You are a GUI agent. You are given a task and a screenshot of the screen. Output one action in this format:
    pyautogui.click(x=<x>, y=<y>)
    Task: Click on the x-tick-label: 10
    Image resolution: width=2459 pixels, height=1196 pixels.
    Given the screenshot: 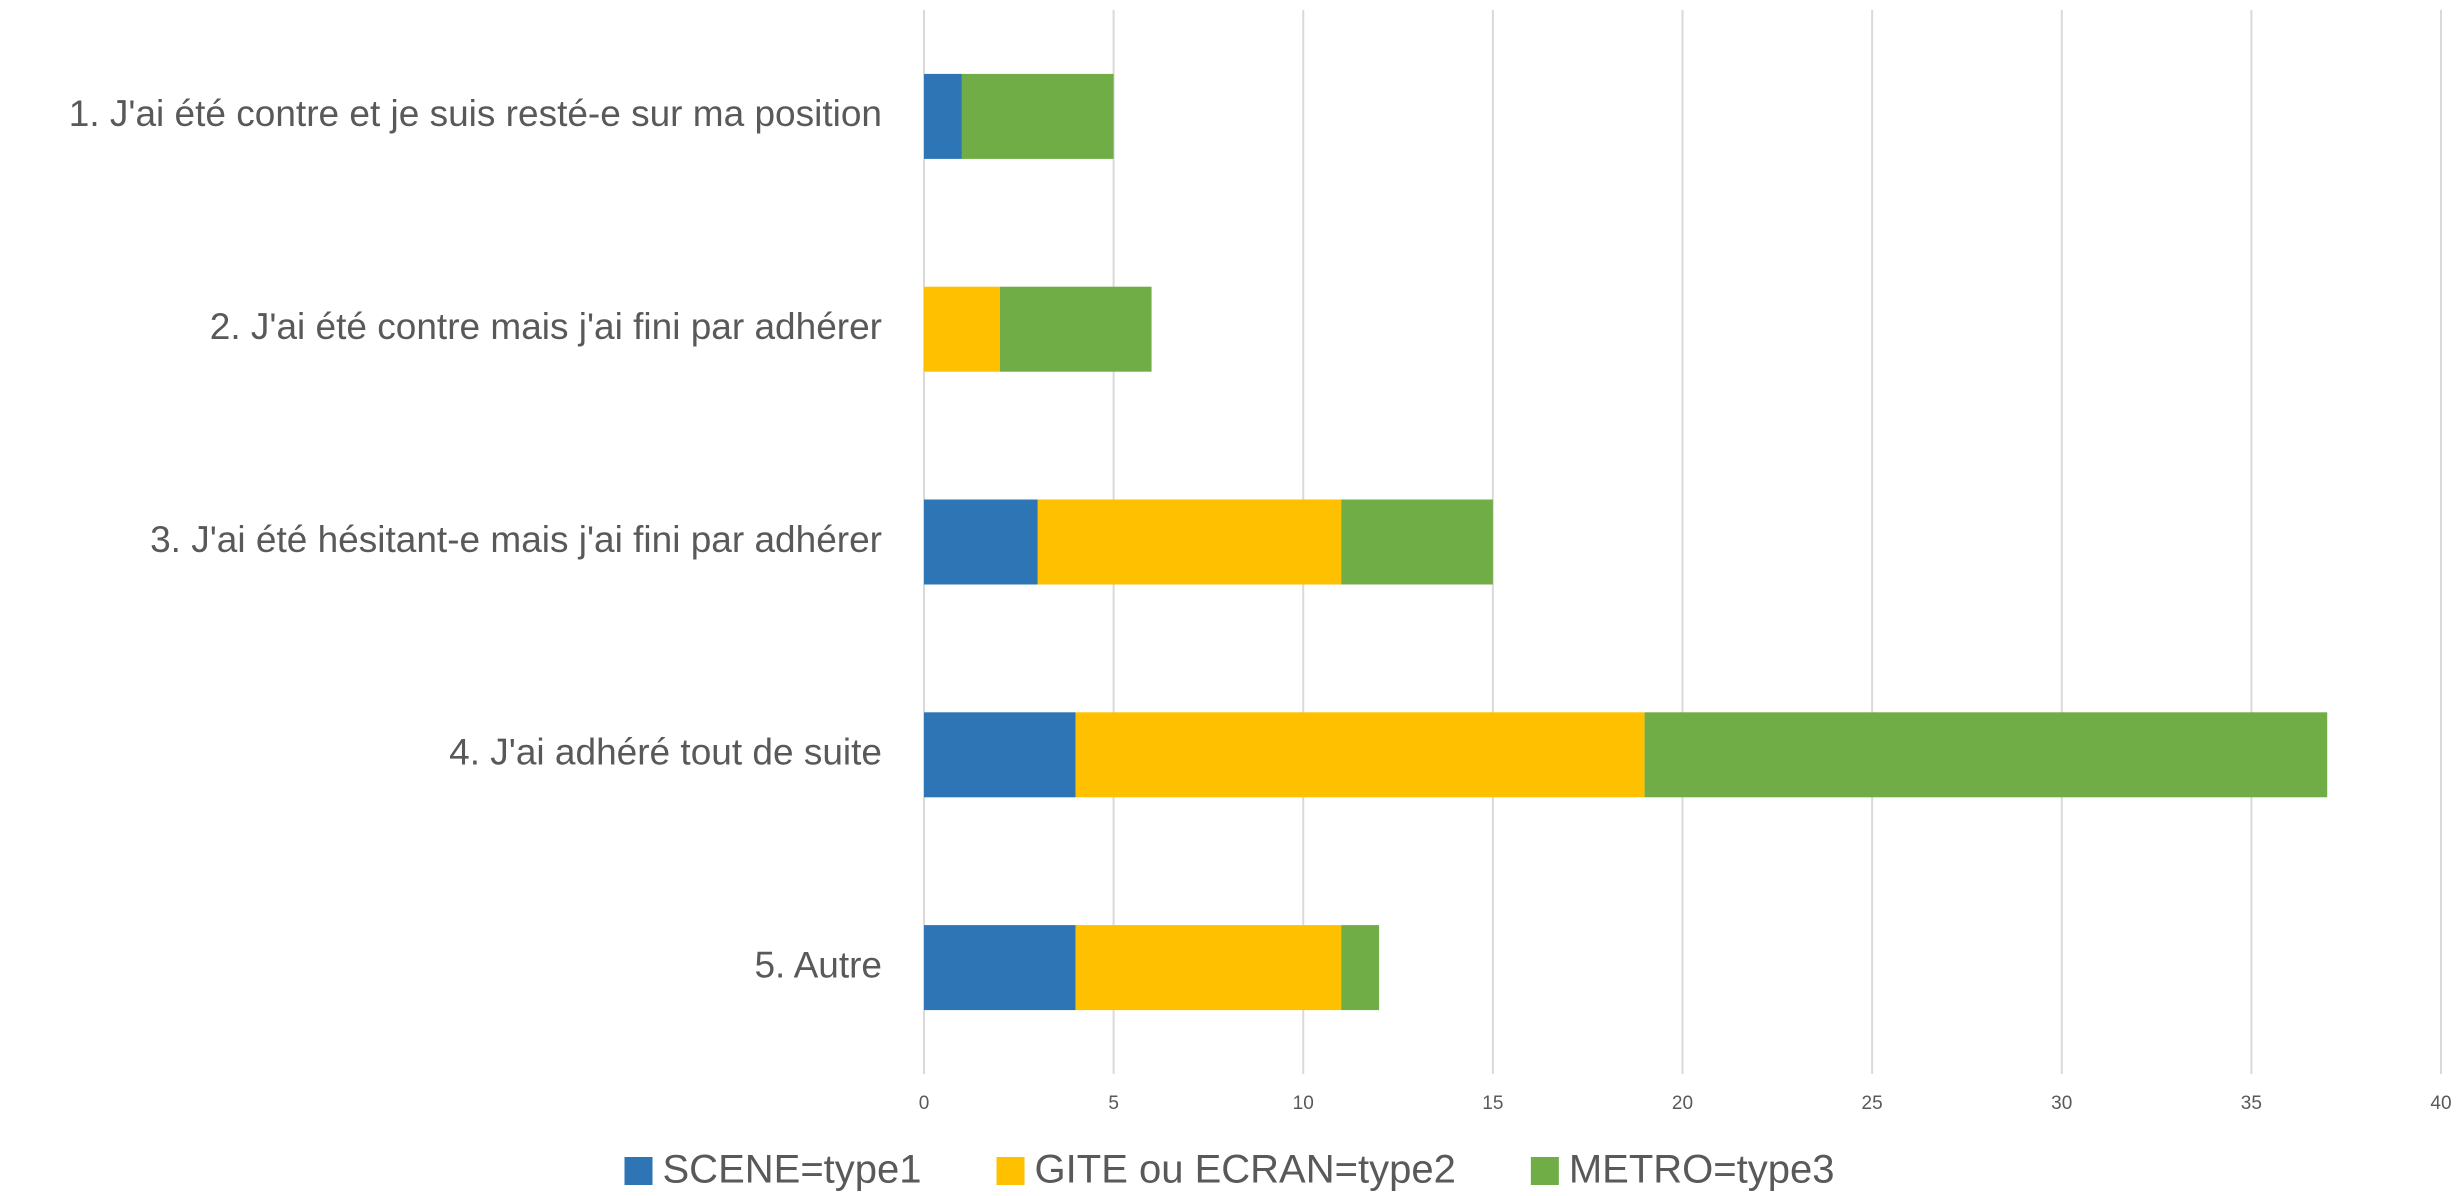 What is the action you would take?
    pyautogui.click(x=1303, y=1103)
    